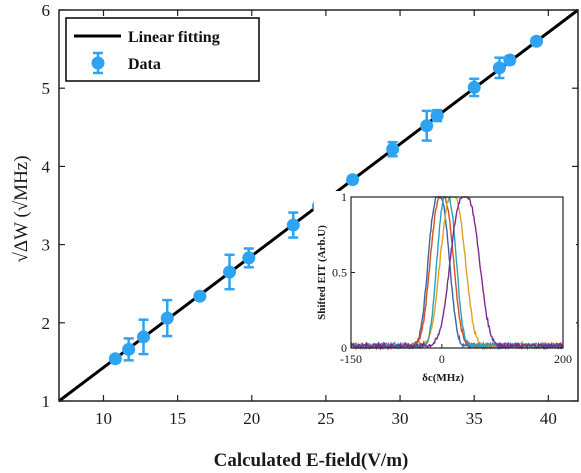  What do you see at coordinates (177, 418) in the screenshot?
I see `x-tick-label: 15` at bounding box center [177, 418].